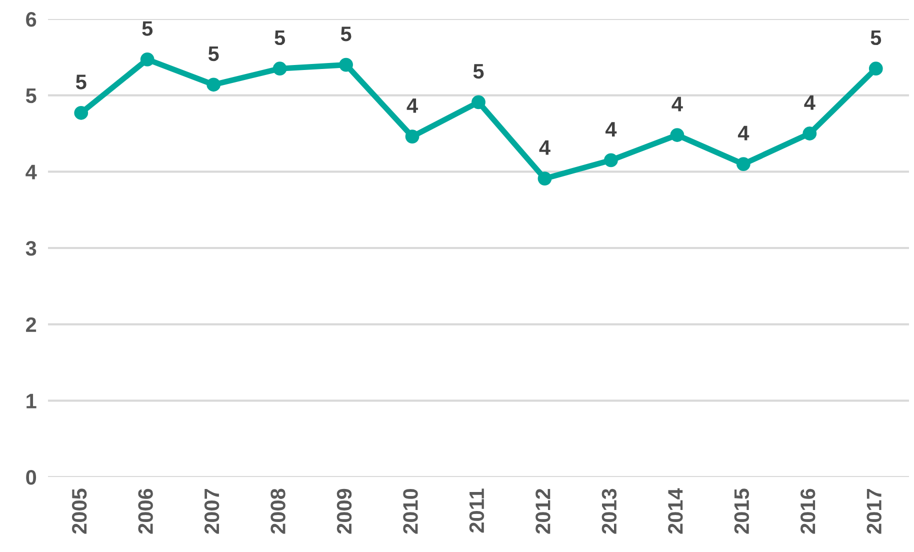 The height and width of the screenshot is (552, 914). What do you see at coordinates (31, 172) in the screenshot?
I see `y-tick-label: 4` at bounding box center [31, 172].